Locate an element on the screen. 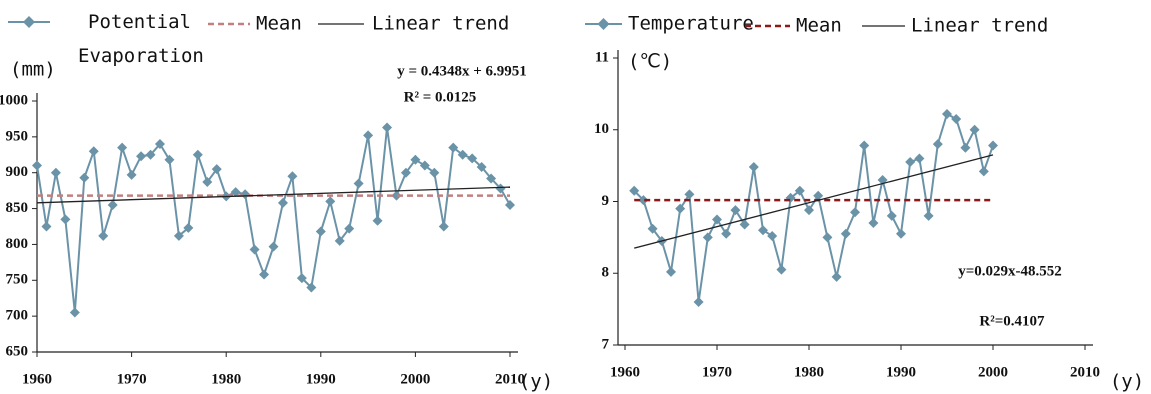  y-tick-label: 800 is located at coordinates (17, 244).